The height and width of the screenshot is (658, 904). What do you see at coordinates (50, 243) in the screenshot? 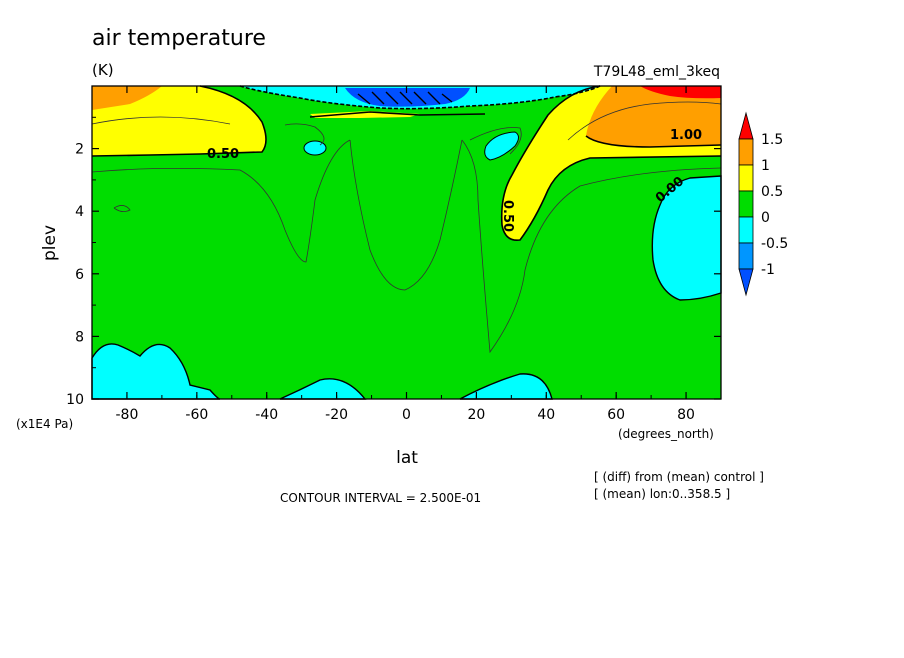
I see `y-axis-title: plev` at bounding box center [50, 243].